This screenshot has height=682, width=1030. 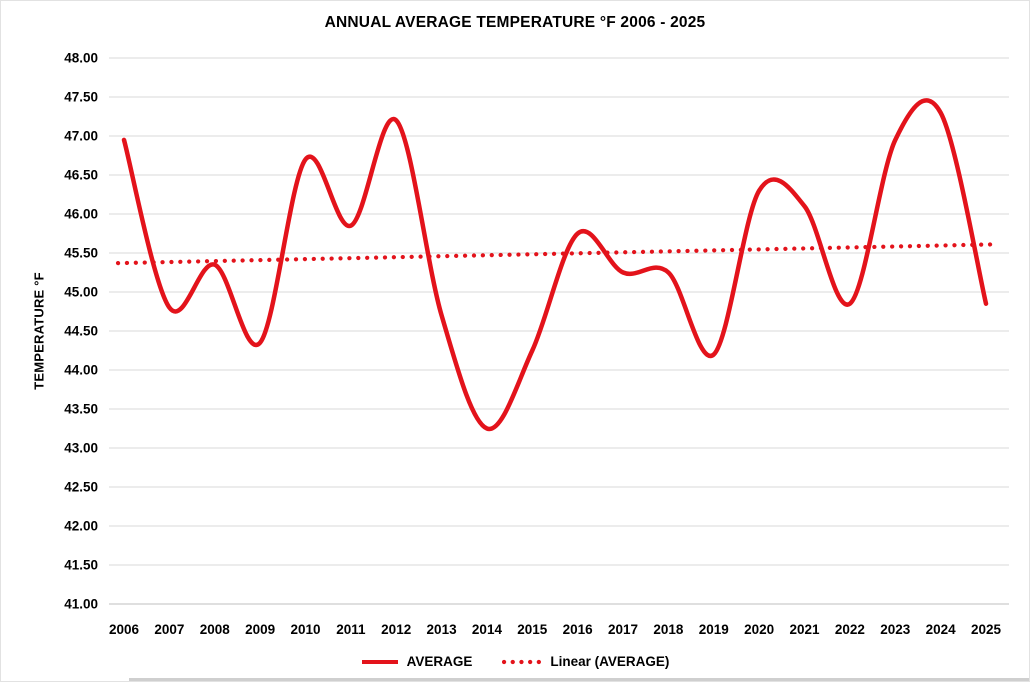 I want to click on x-tick-label: 2011, so click(x=351, y=629).